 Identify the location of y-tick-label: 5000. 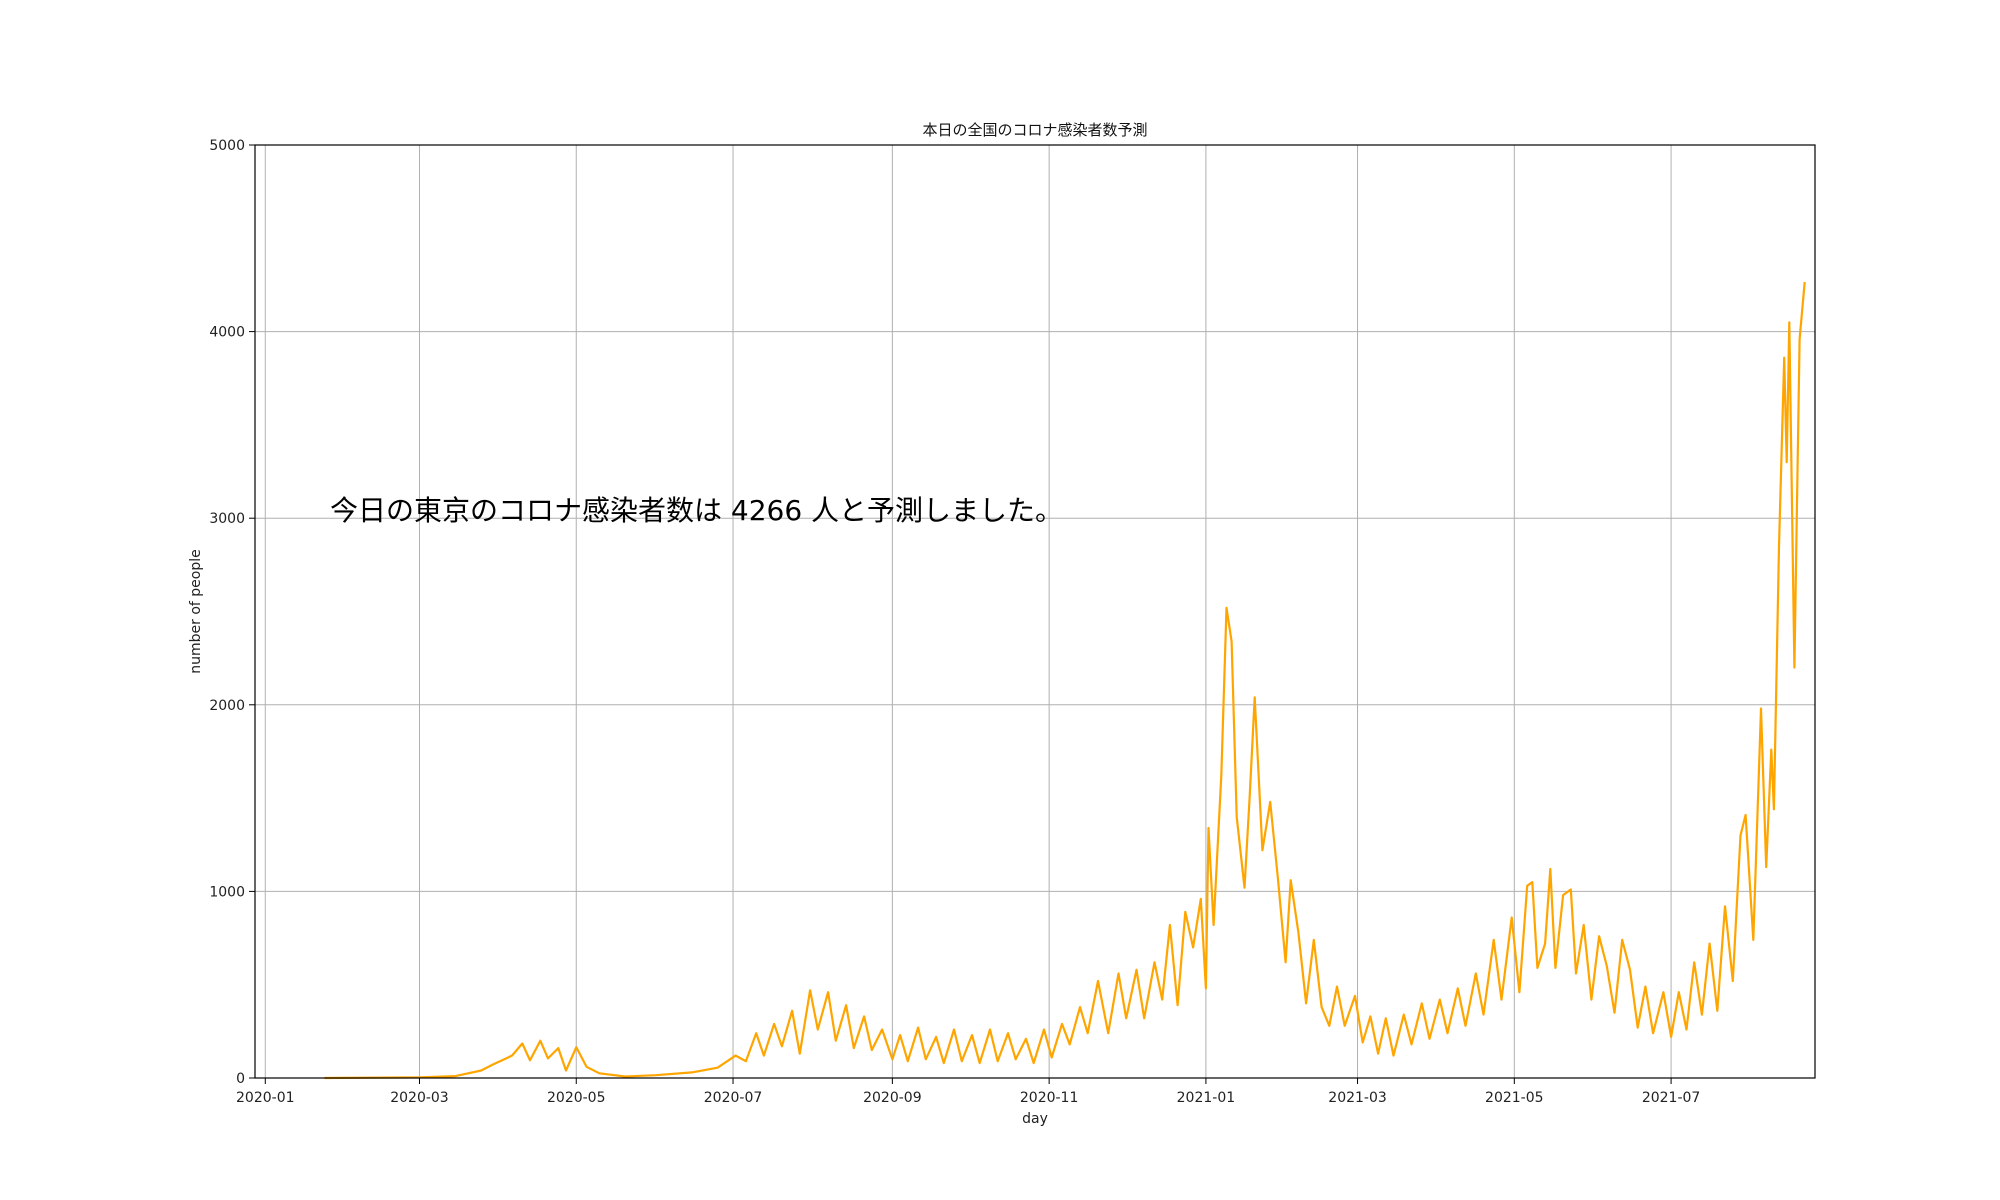
(227, 146).